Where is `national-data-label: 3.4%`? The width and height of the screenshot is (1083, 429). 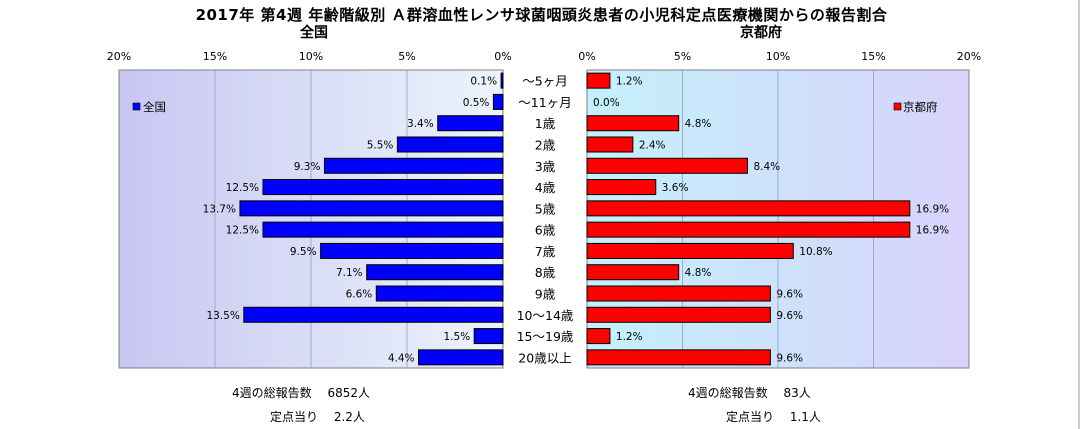 national-data-label: 3.4% is located at coordinates (420, 124).